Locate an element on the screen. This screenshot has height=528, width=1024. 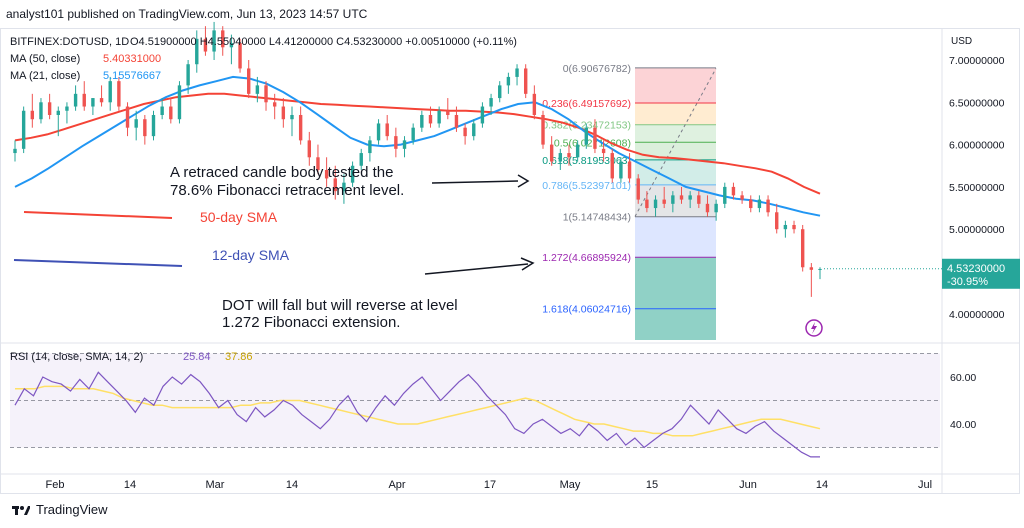
sma12-legend-line is located at coordinates (98, 263).